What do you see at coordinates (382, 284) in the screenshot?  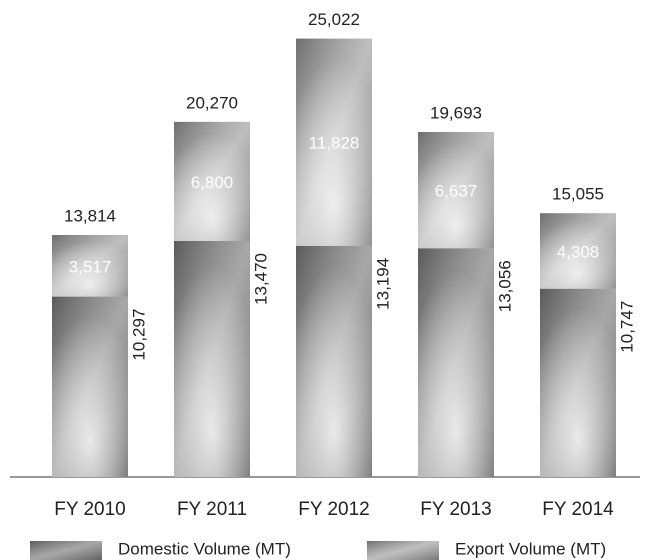 I see `value-label: 13,194` at bounding box center [382, 284].